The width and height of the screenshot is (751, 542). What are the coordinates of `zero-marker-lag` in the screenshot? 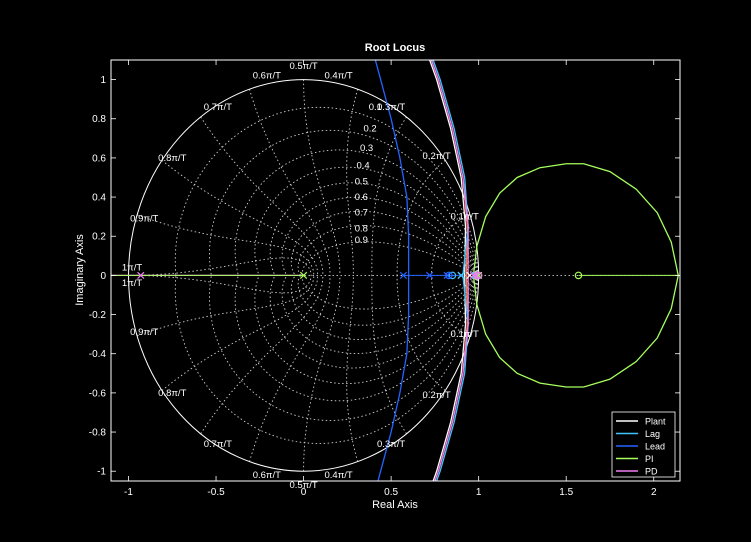 It's located at (452, 275).